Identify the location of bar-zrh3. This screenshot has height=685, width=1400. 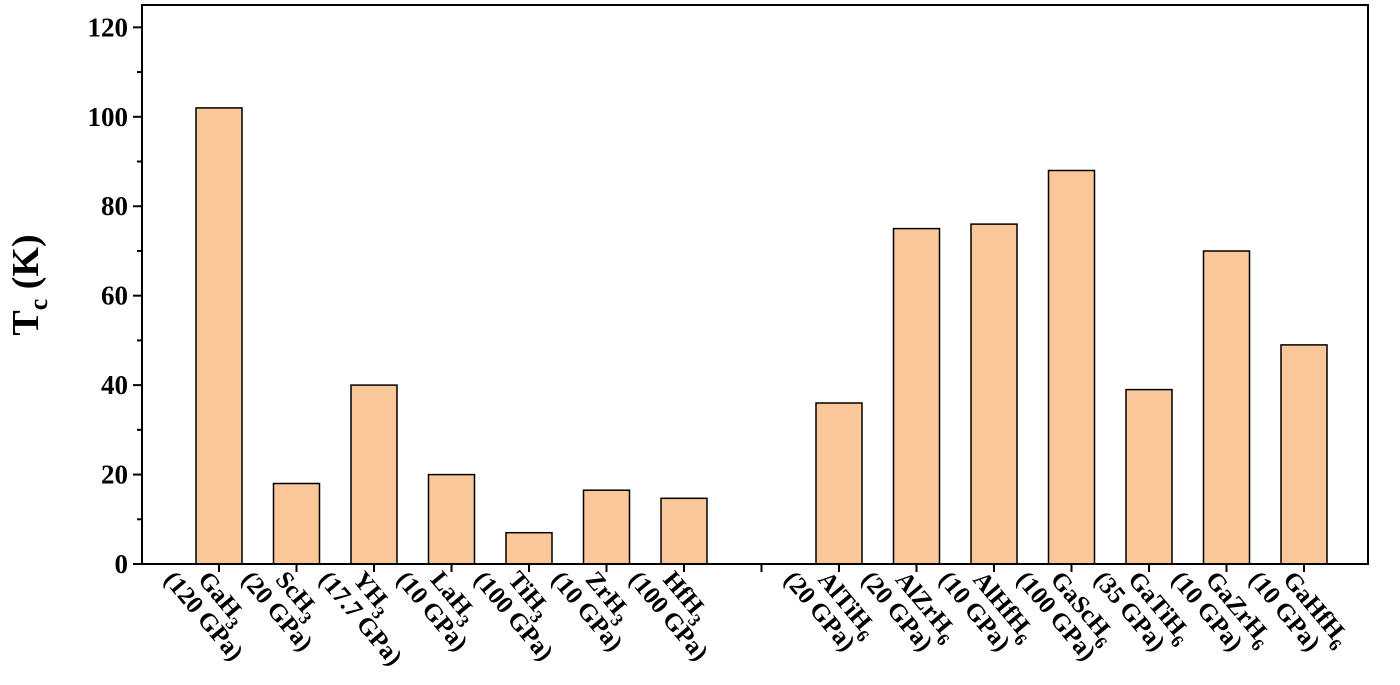
(606, 527).